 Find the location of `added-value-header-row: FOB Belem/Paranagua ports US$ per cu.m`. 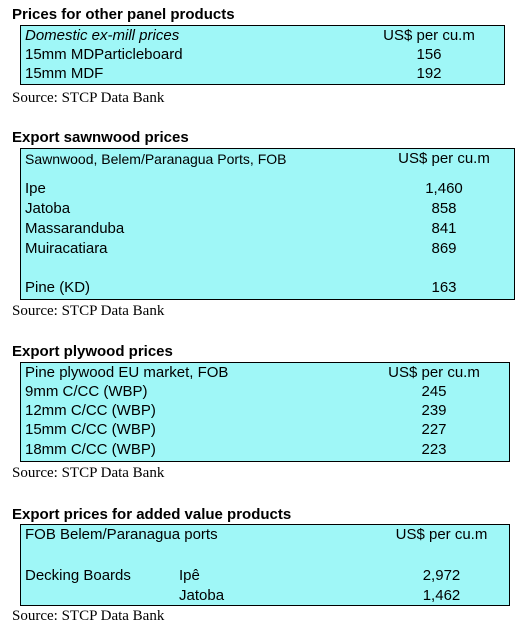

added-value-header-row: FOB Belem/Paranagua ports US$ per cu.m is located at coordinates (265, 535).